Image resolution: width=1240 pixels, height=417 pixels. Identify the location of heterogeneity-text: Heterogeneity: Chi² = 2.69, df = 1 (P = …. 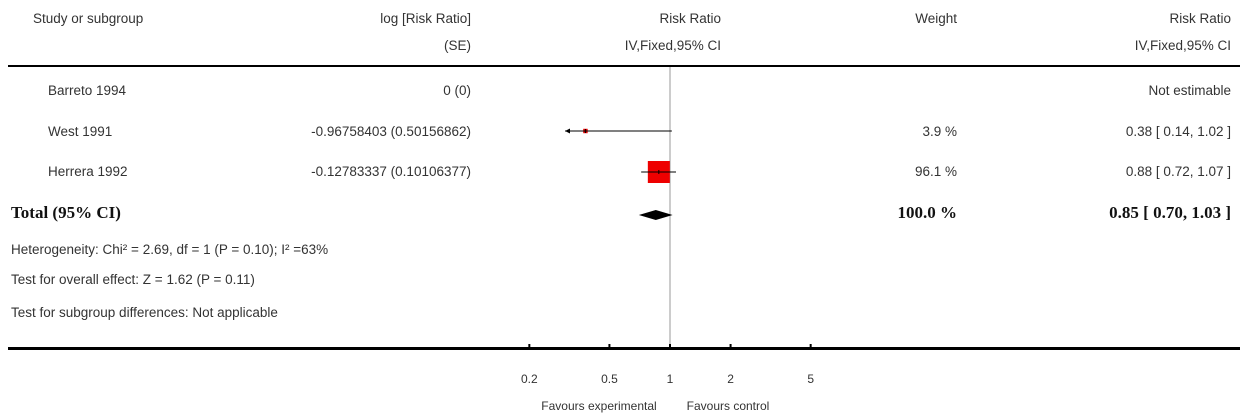
(170, 249).